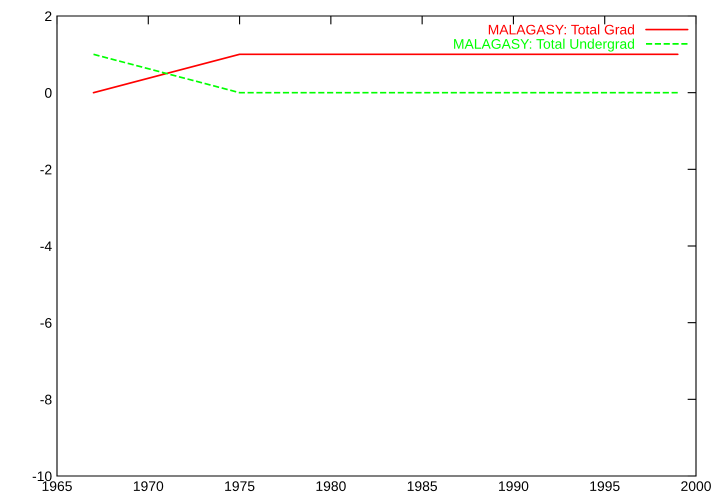  What do you see at coordinates (331, 486) in the screenshot?
I see `x-tick-label: 1980` at bounding box center [331, 486].